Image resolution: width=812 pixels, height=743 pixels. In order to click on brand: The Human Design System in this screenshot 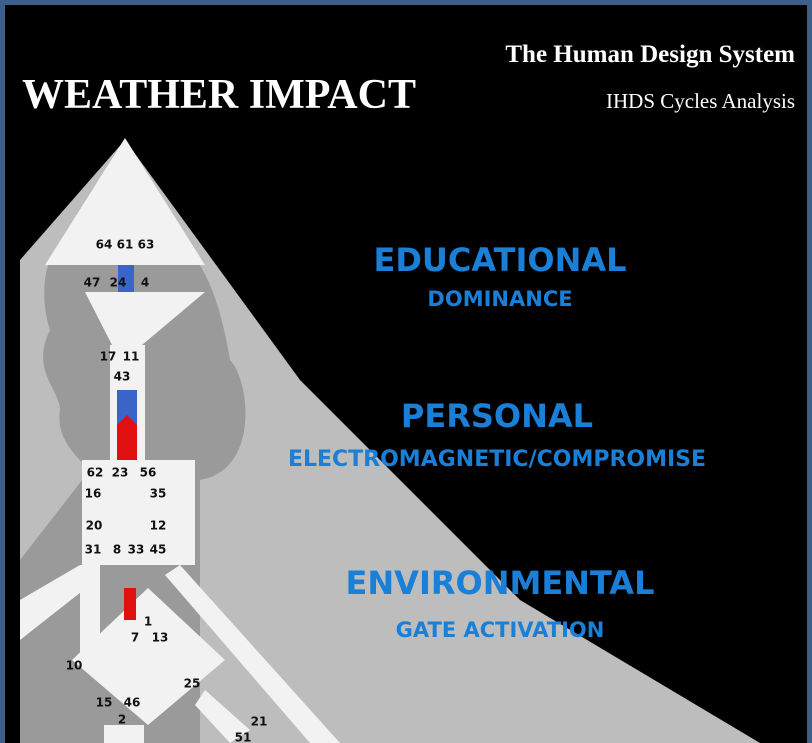, I will do `click(650, 54)`.